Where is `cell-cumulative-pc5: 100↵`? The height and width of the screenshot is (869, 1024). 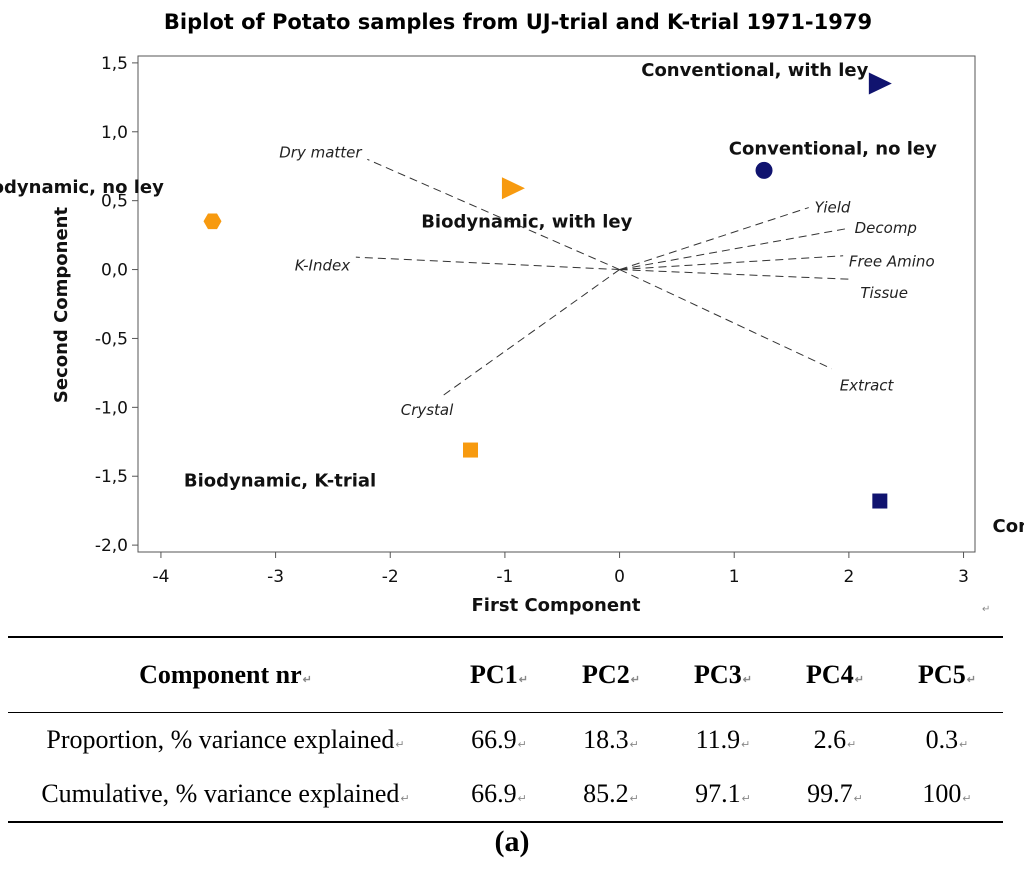 cell-cumulative-pc5: 100↵ is located at coordinates (947, 793).